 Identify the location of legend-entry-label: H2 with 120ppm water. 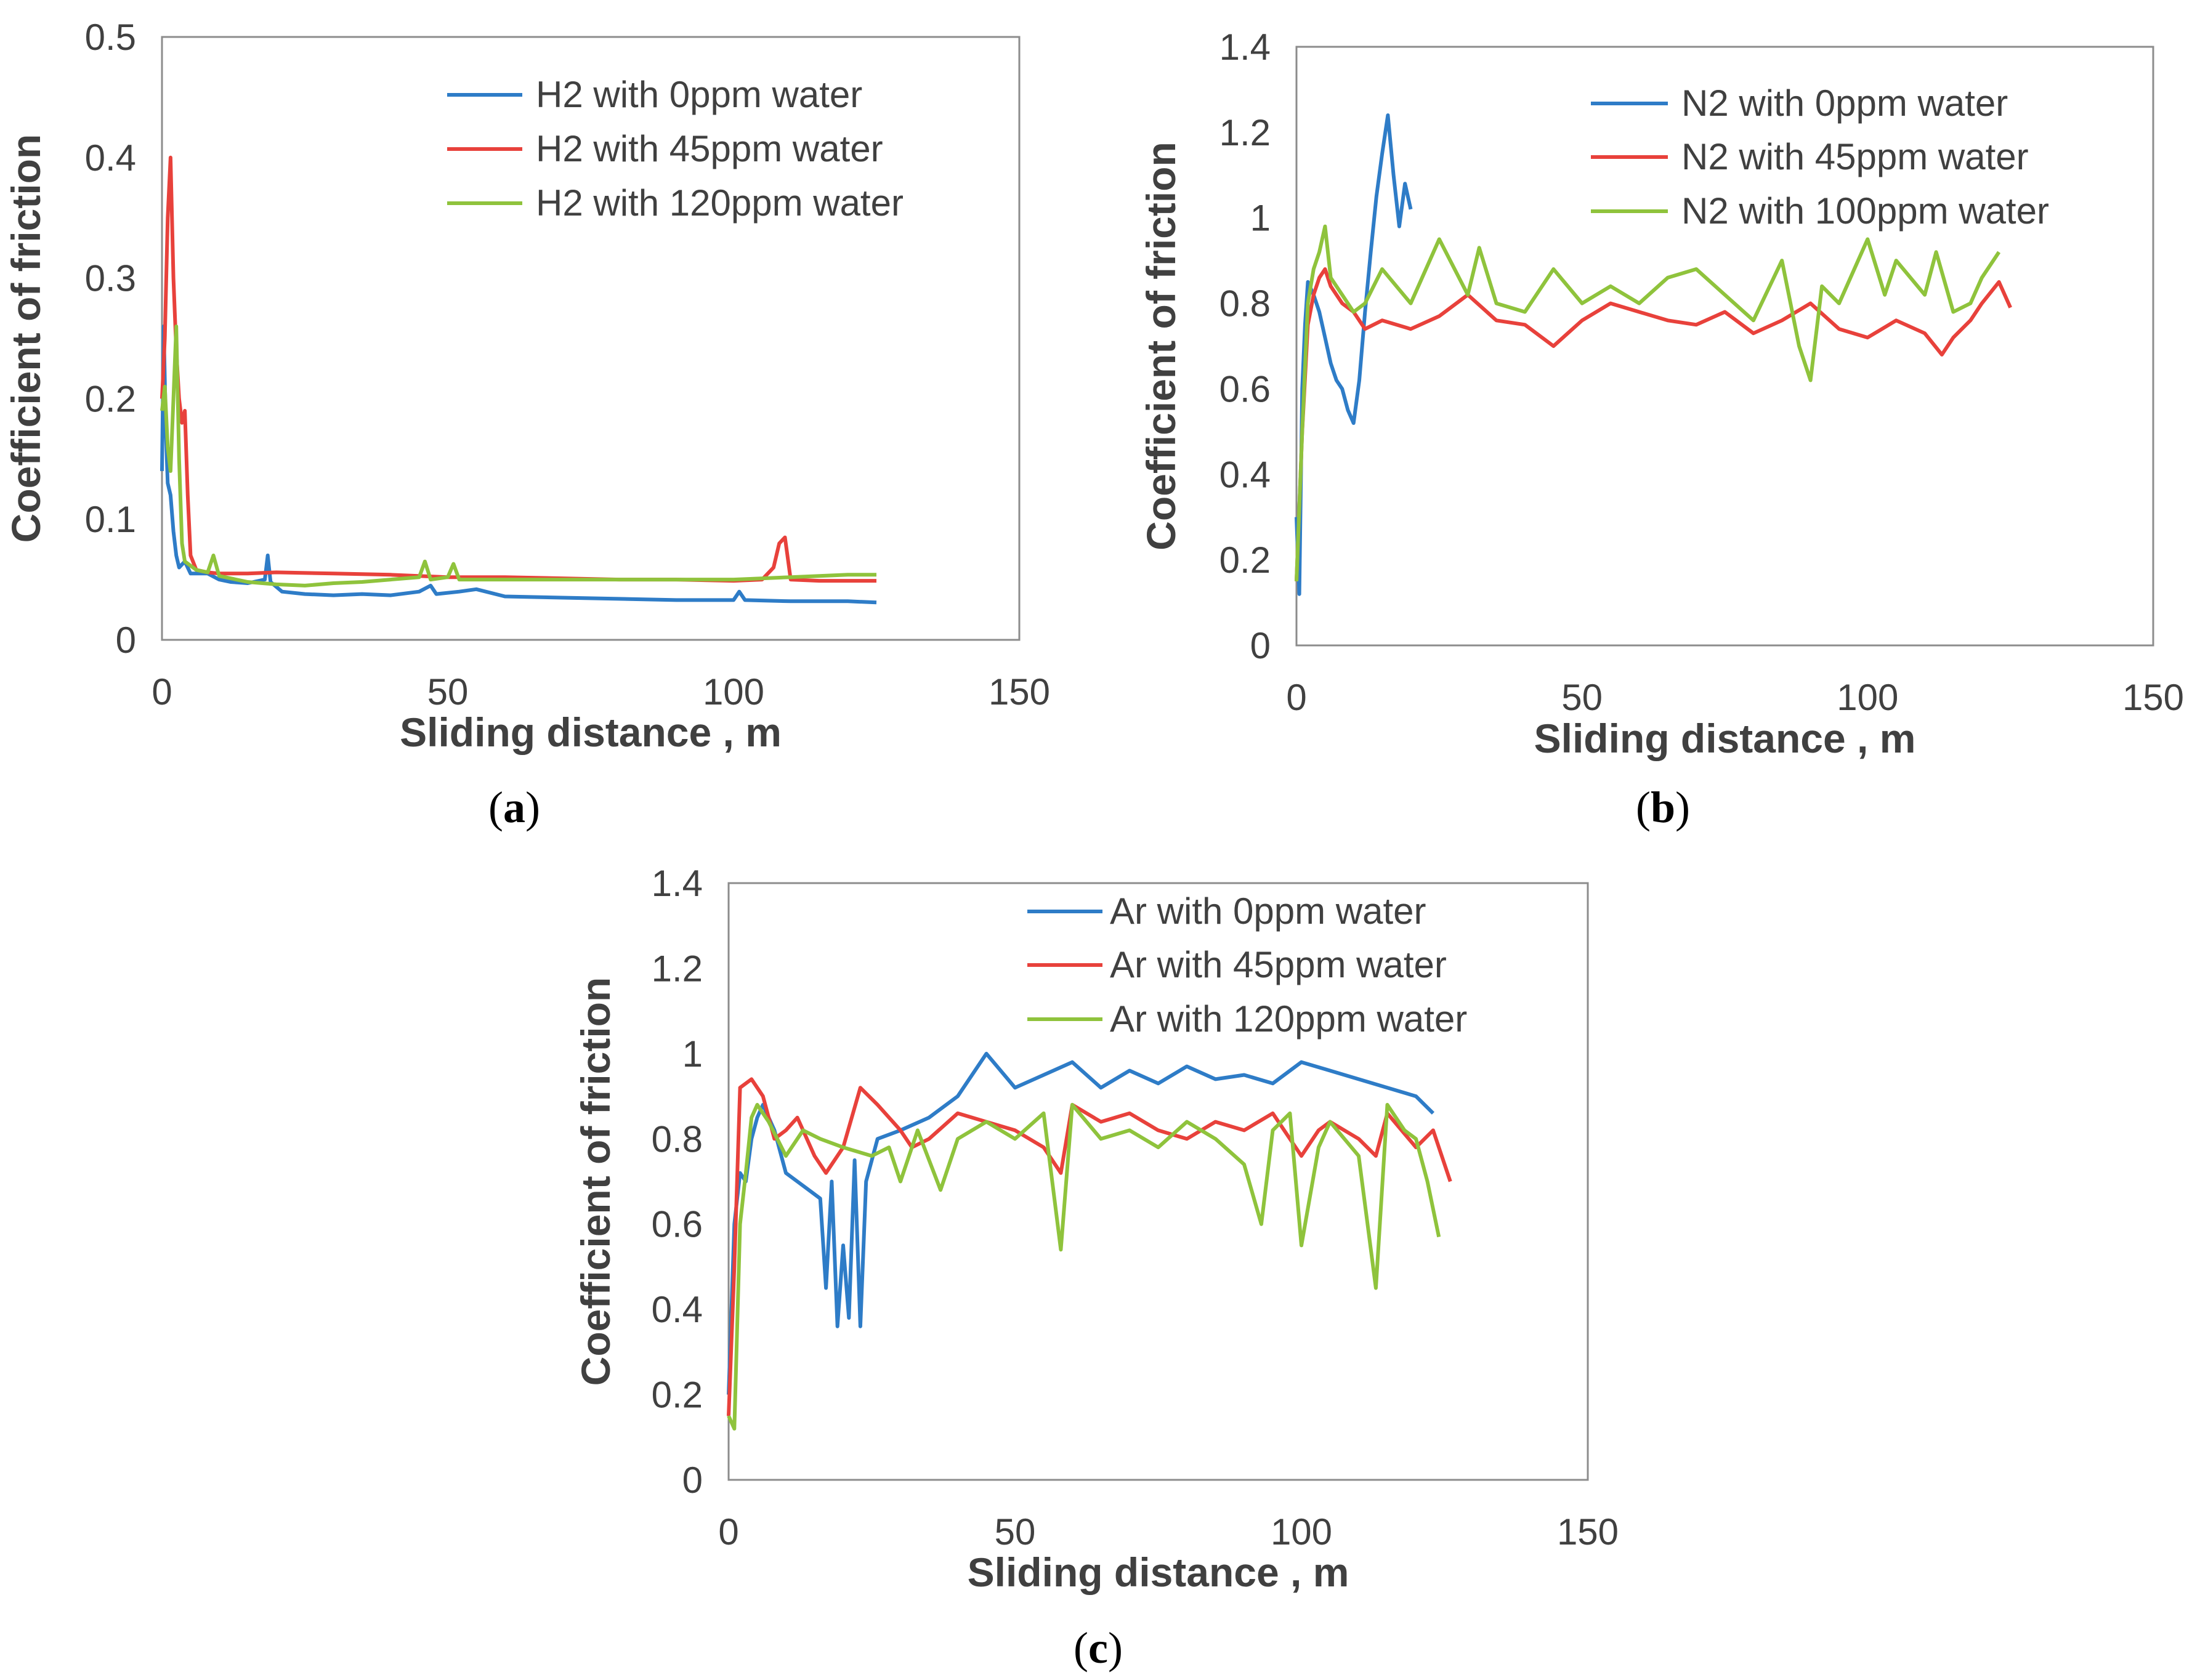
(720, 203).